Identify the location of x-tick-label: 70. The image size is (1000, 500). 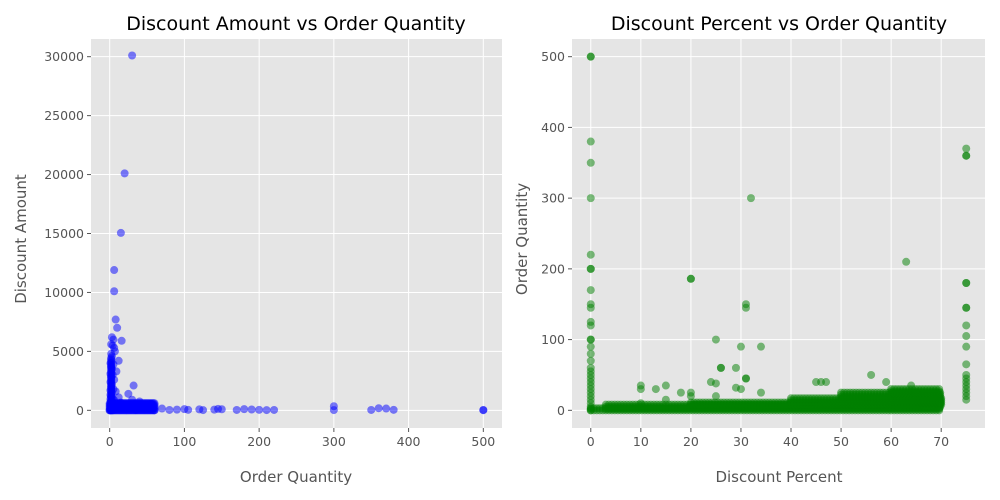
(941, 441).